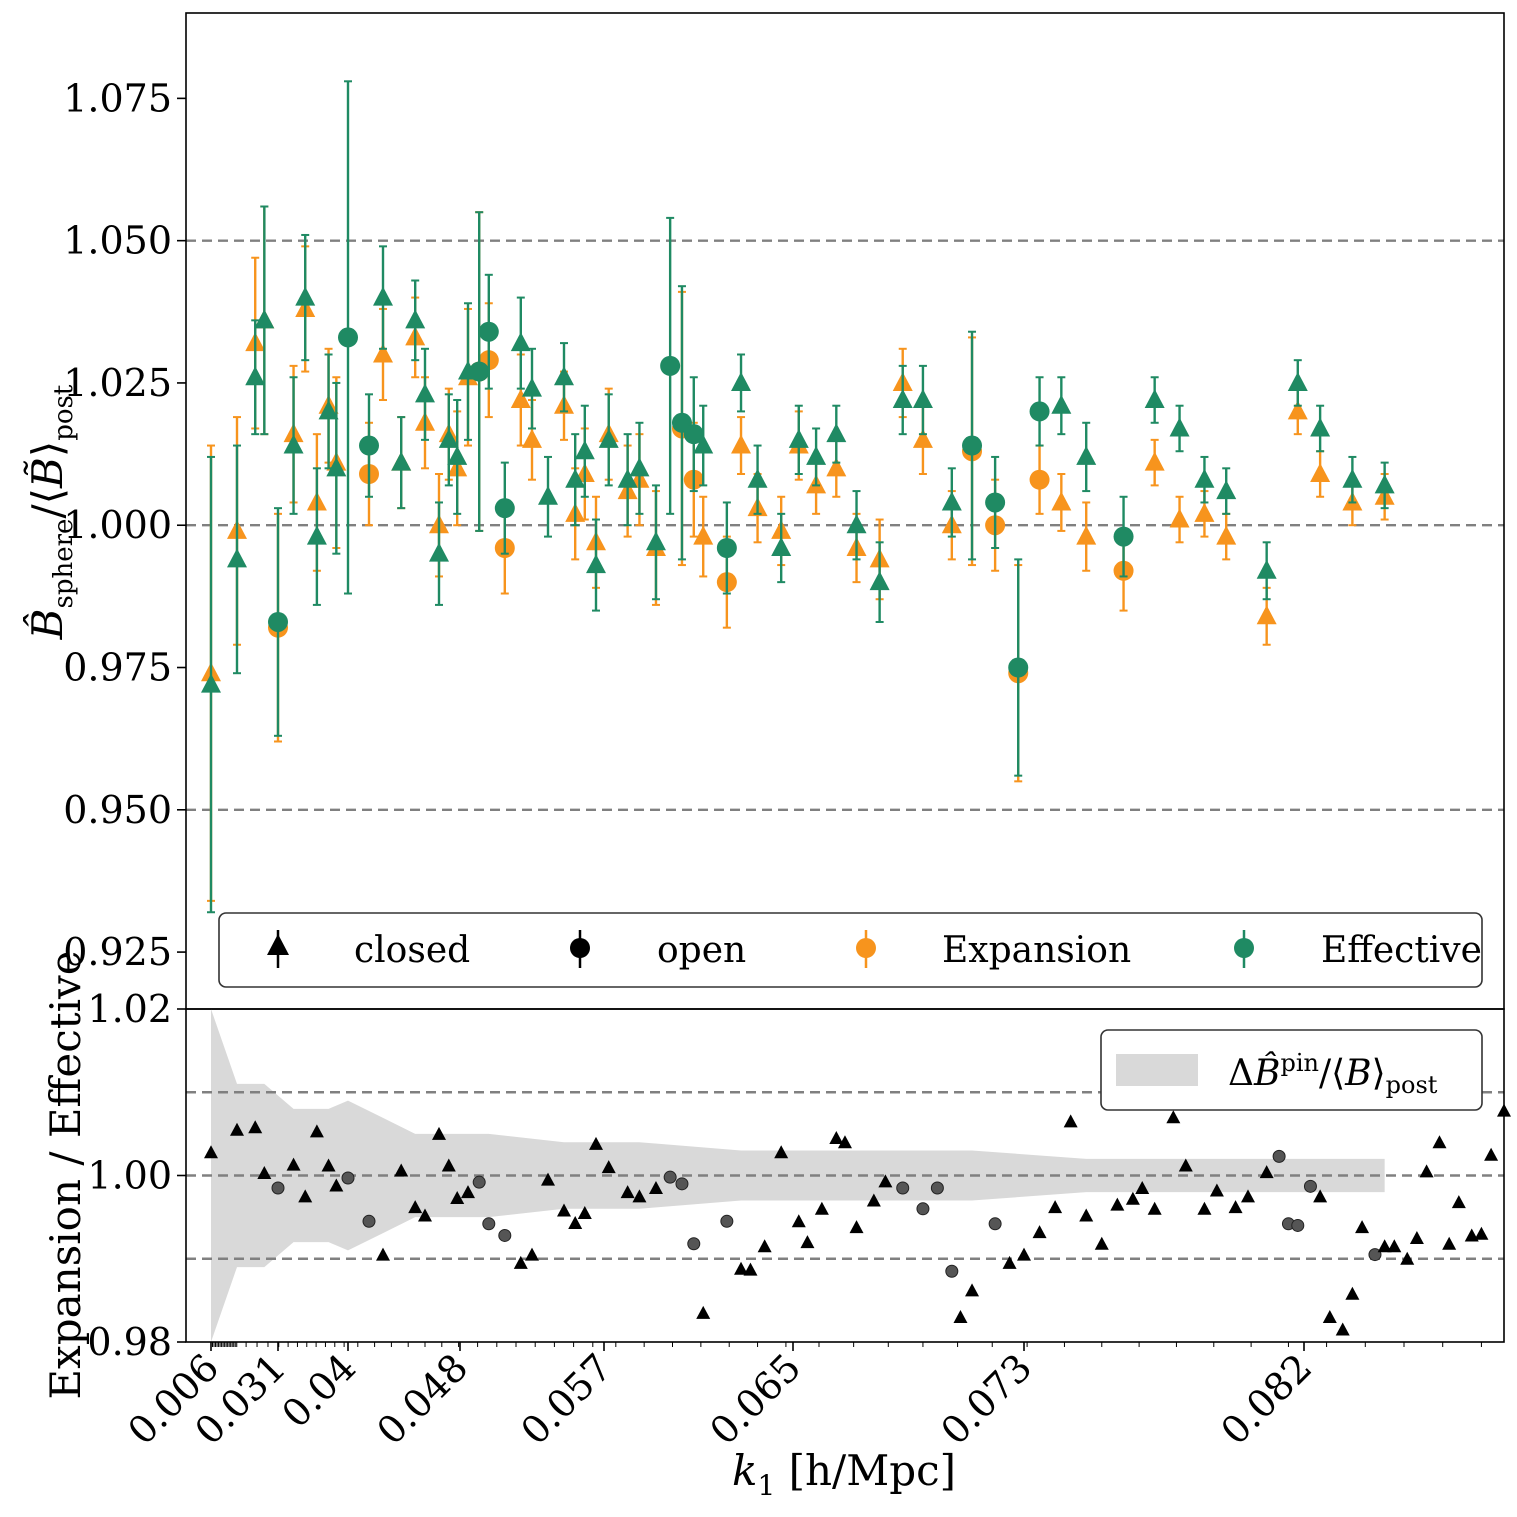 The image size is (1517, 1517). Describe the element at coordinates (412, 950) in the screenshot. I see `legend-closed-label: closed` at that location.